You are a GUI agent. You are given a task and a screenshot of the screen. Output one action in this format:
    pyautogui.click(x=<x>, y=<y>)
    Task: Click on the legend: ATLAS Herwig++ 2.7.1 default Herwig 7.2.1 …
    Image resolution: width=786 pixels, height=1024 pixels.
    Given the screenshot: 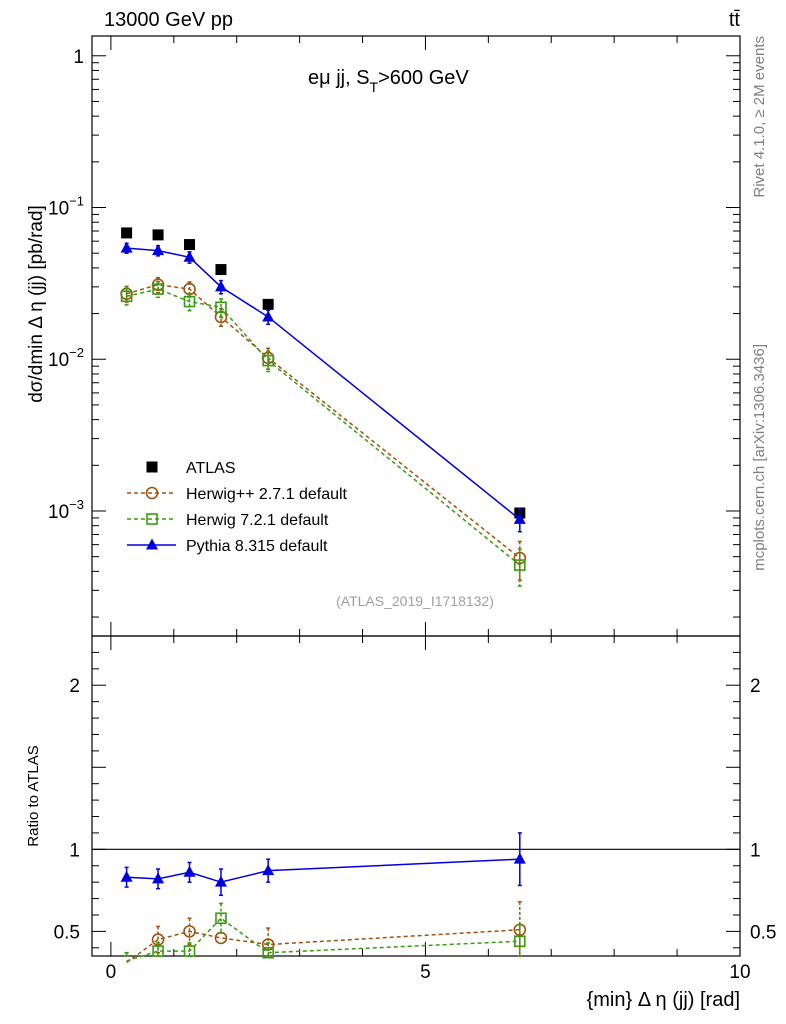 What is the action you would take?
    pyautogui.click(x=237, y=507)
    